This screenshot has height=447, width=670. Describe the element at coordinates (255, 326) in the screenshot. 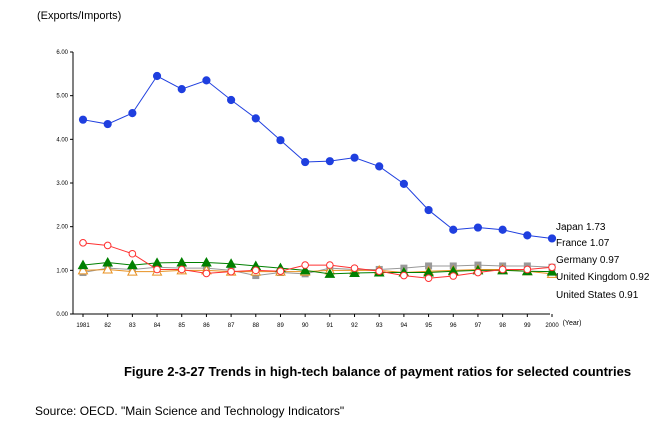

I see `x-tick-label: 88` at that location.